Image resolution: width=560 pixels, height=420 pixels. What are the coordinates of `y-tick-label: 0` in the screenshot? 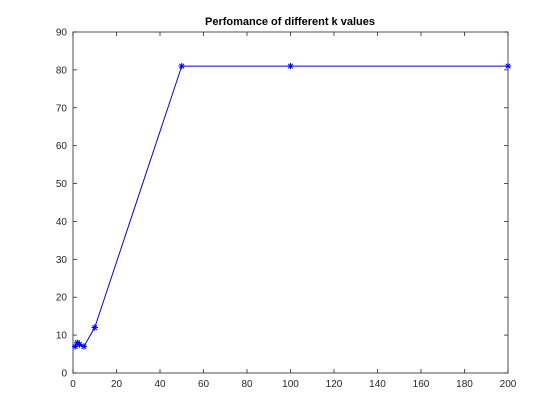 It's located at (64, 374).